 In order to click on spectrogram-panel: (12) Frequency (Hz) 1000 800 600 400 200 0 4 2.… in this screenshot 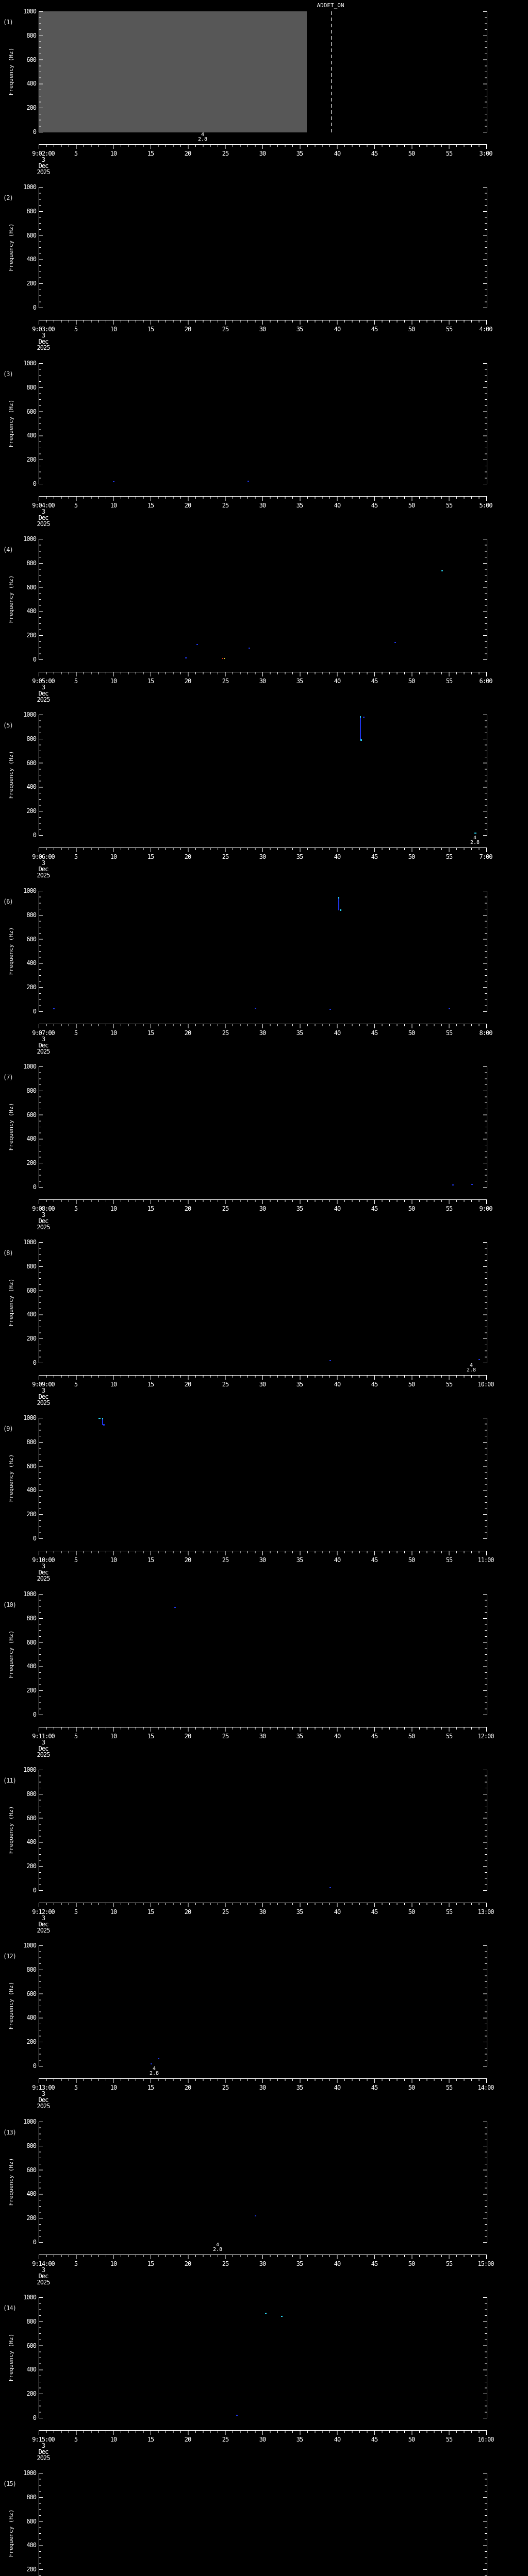, I will do `click(264, 2022)`.